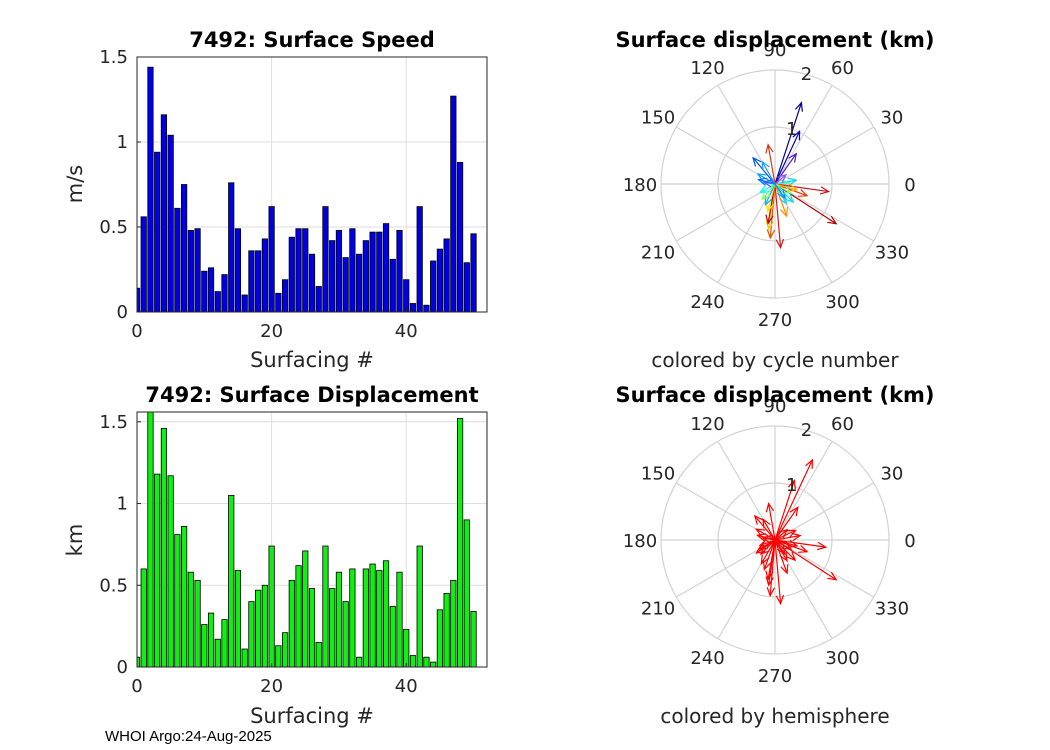  What do you see at coordinates (707, 424) in the screenshot?
I see `polar-angle-label: 120` at bounding box center [707, 424].